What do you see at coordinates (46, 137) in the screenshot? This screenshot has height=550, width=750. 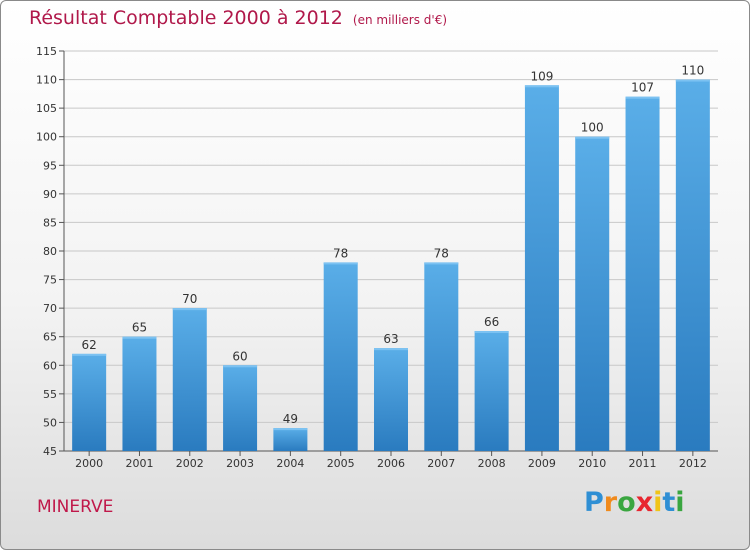 I see `y-tick-label: 100` at bounding box center [46, 137].